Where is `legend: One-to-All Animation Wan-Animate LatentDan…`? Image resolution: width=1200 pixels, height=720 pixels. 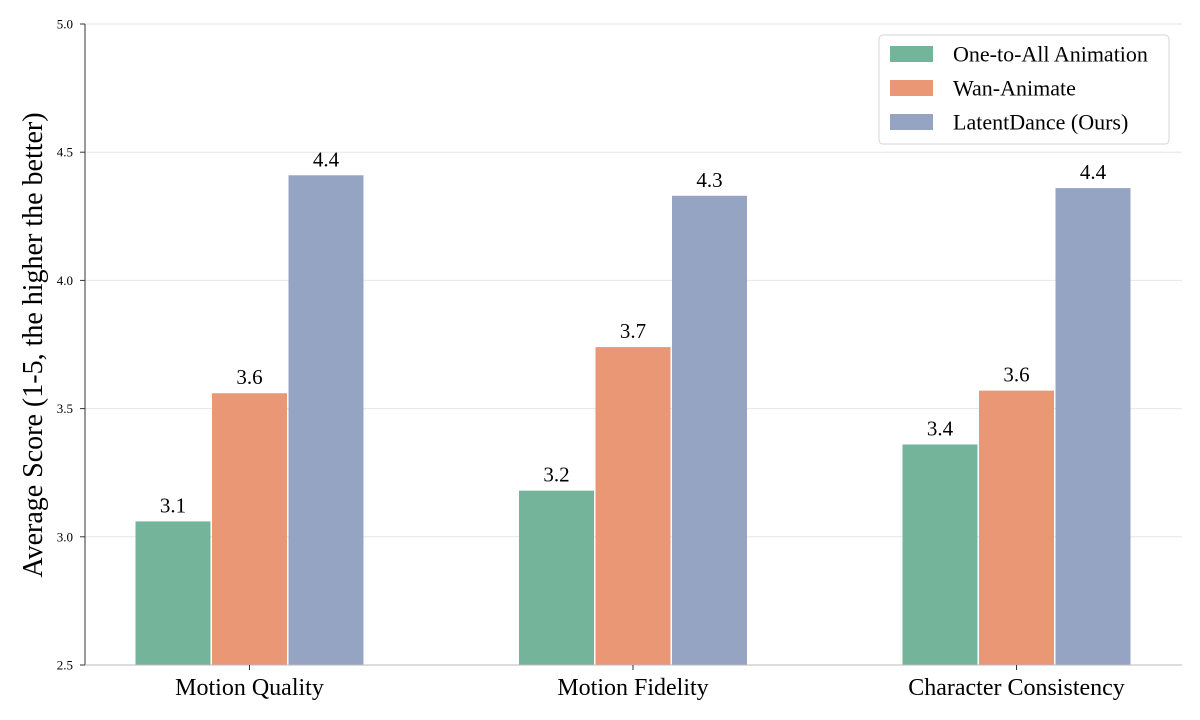
legend: One-to-All Animation Wan-Animate LatentDan… is located at coordinates (1024, 89).